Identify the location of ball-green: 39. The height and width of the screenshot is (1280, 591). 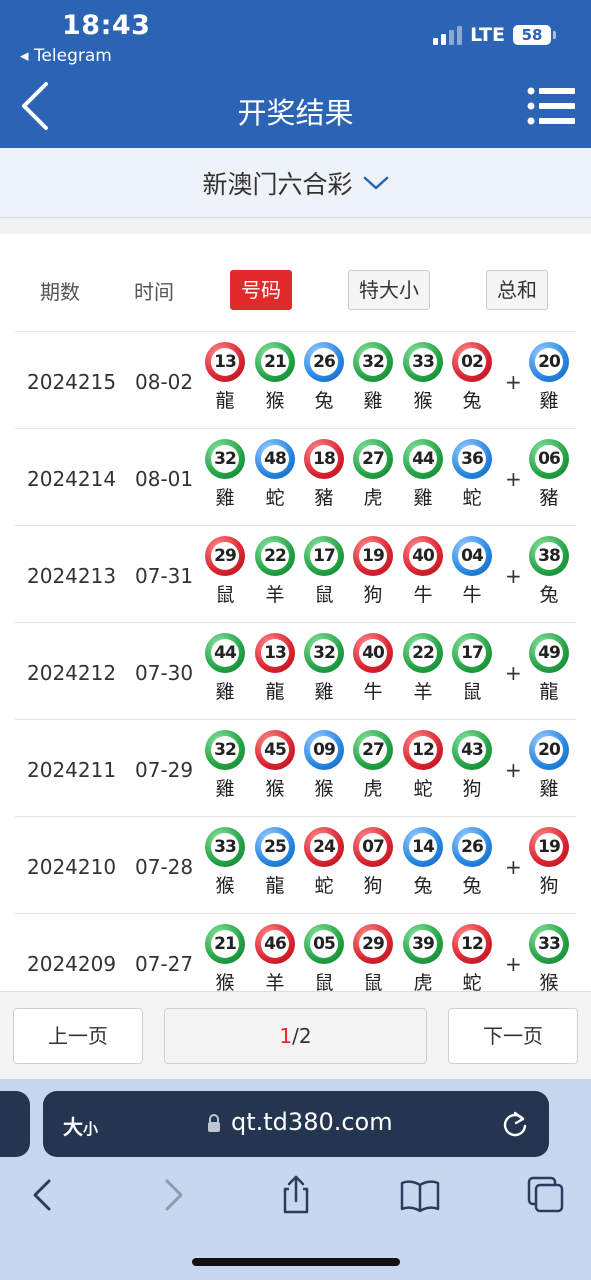
(423, 944).